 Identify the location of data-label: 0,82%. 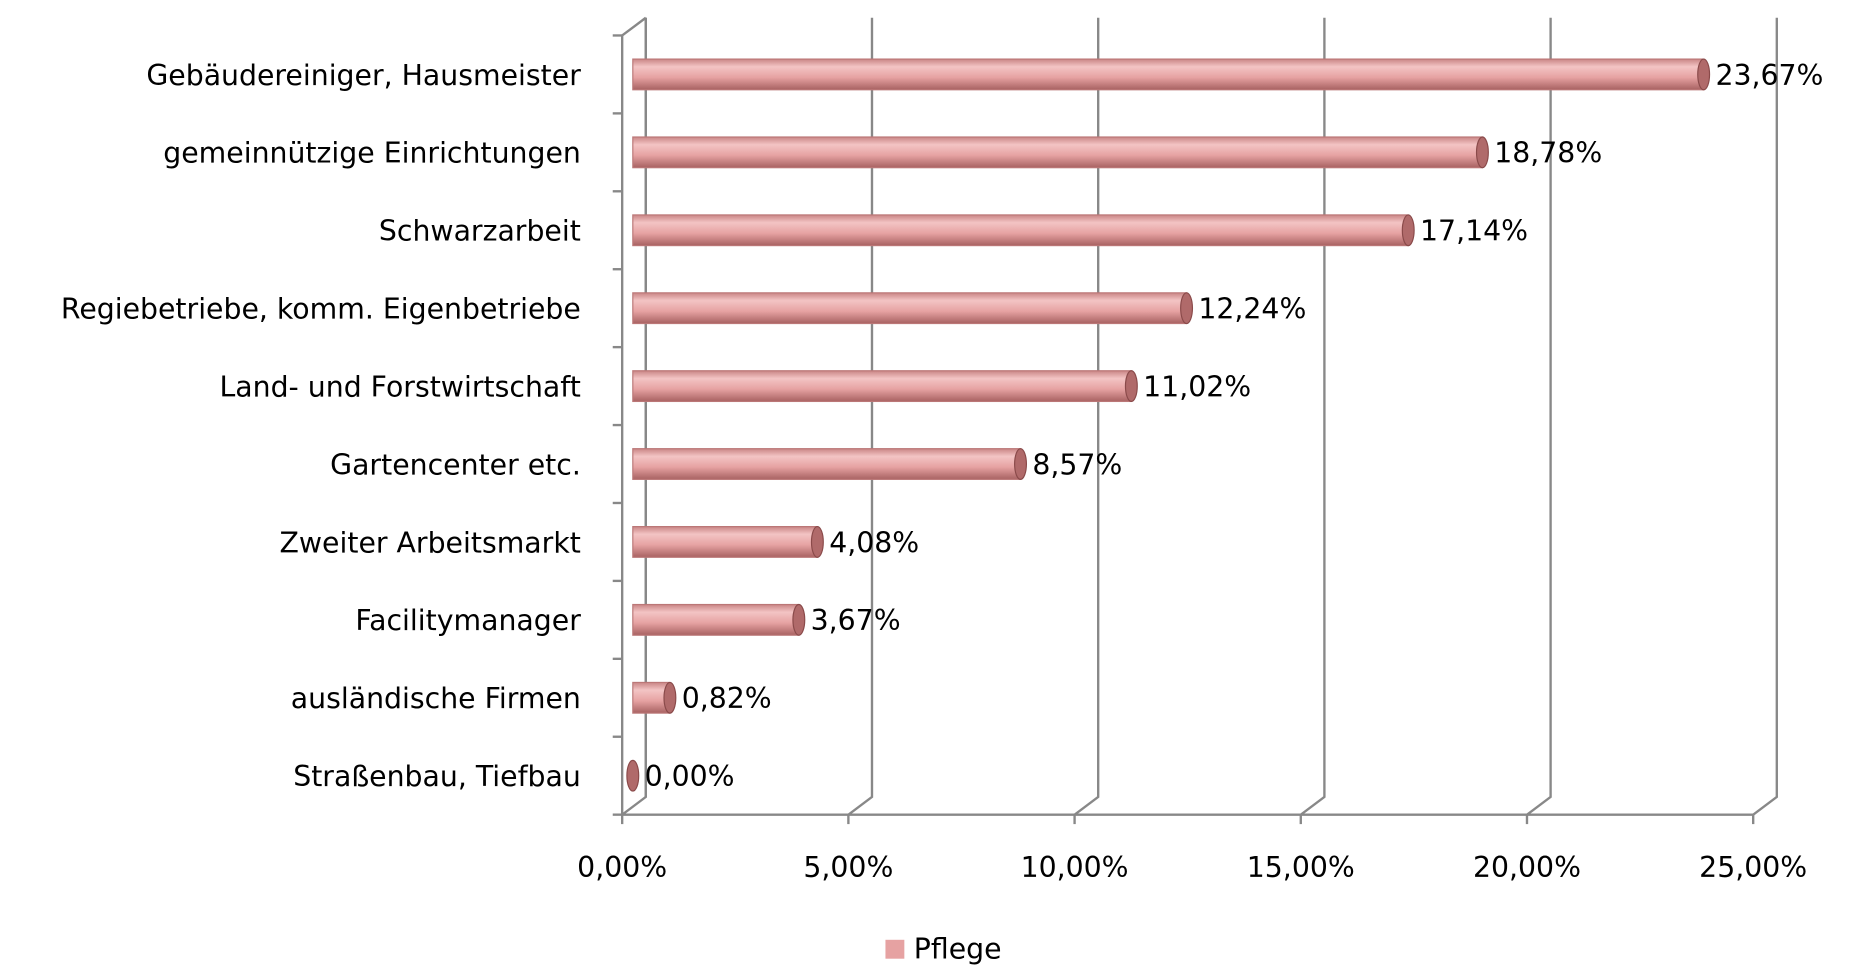
(727, 698).